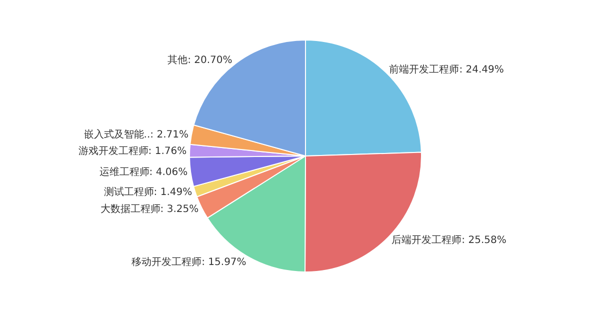 This screenshot has width=611, height=312. Describe the element at coordinates (148, 192) in the screenshot. I see `slice-label: 测试工程师: 1.49%` at that location.